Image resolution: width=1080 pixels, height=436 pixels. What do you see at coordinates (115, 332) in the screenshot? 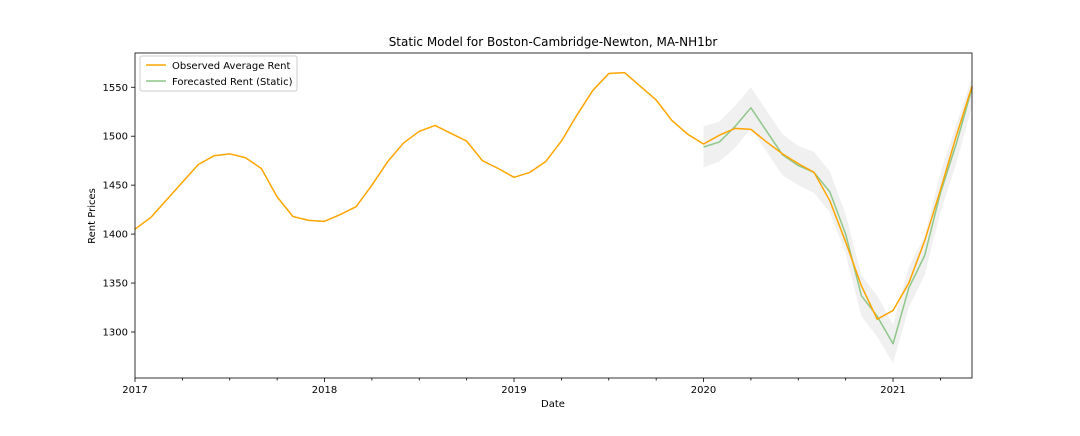
I see `y-tick-label: 1300` at bounding box center [115, 332].